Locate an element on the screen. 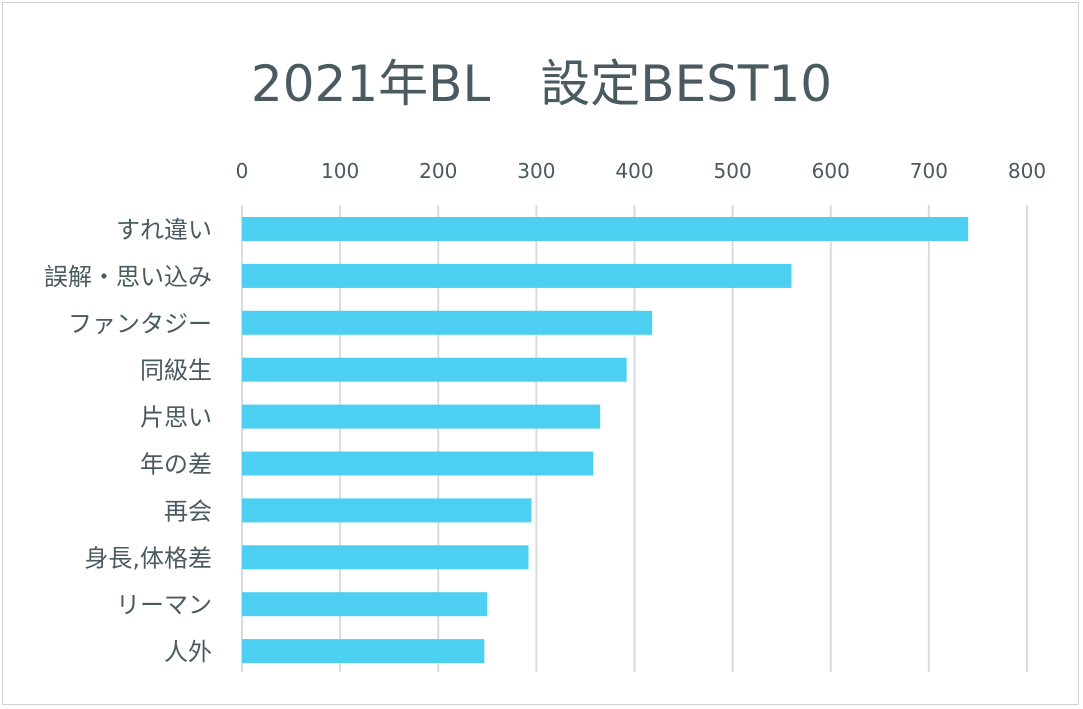  category-label-7: 再会 is located at coordinates (188, 511).